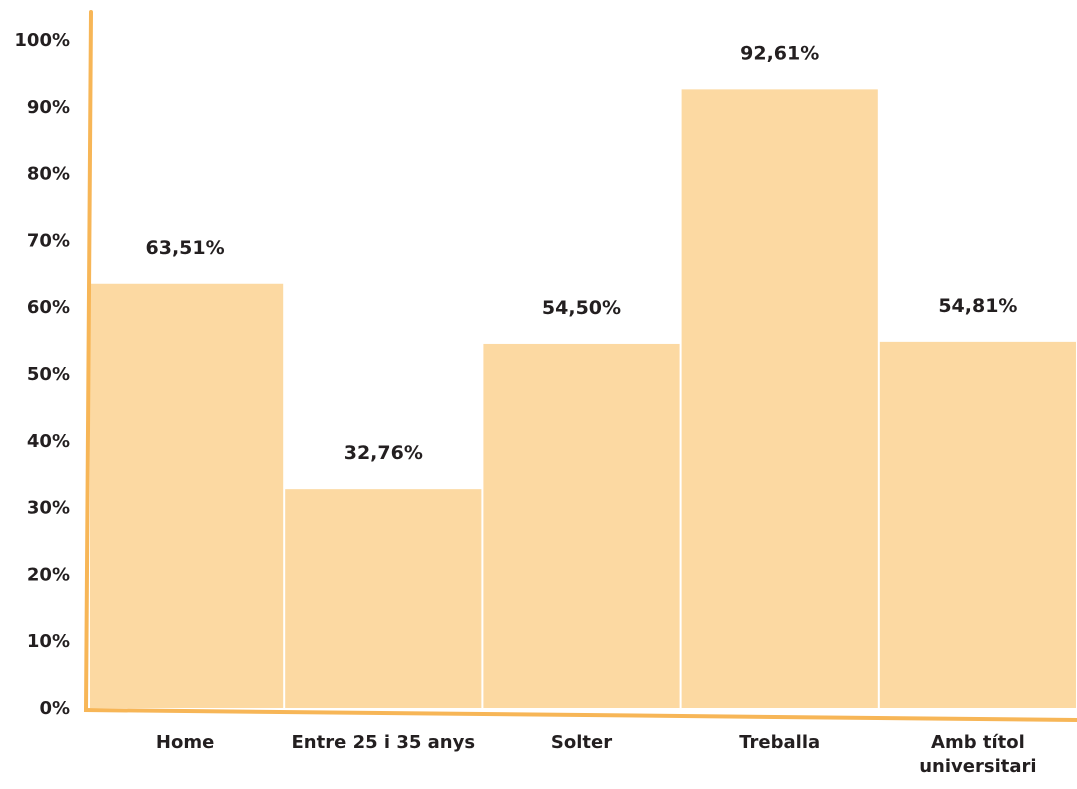  I want to click on x-category-label: Treballa, so click(779, 742).